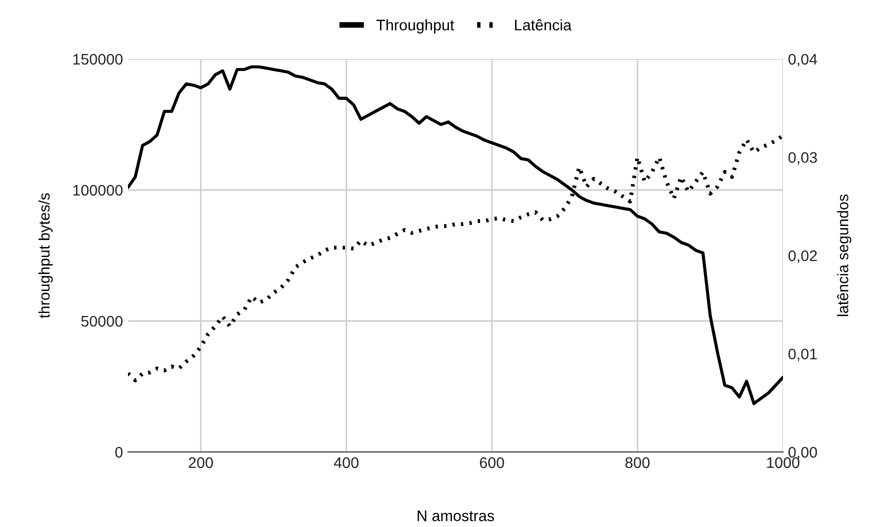 Image resolution: width=875 pixels, height=527 pixels. I want to click on x-tick-label: 200, so click(200, 462).